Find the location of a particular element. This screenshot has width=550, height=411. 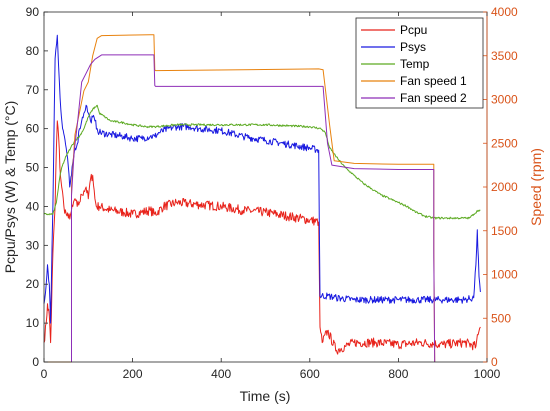

y-tick-label-right: 1000 is located at coordinates (504, 275).